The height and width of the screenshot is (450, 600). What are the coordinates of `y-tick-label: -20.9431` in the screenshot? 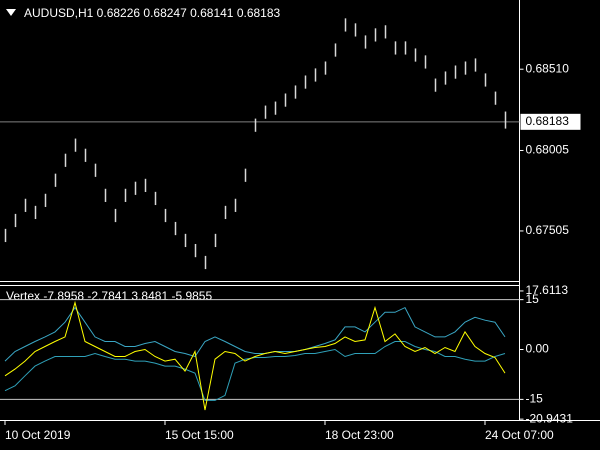 It's located at (550, 418).